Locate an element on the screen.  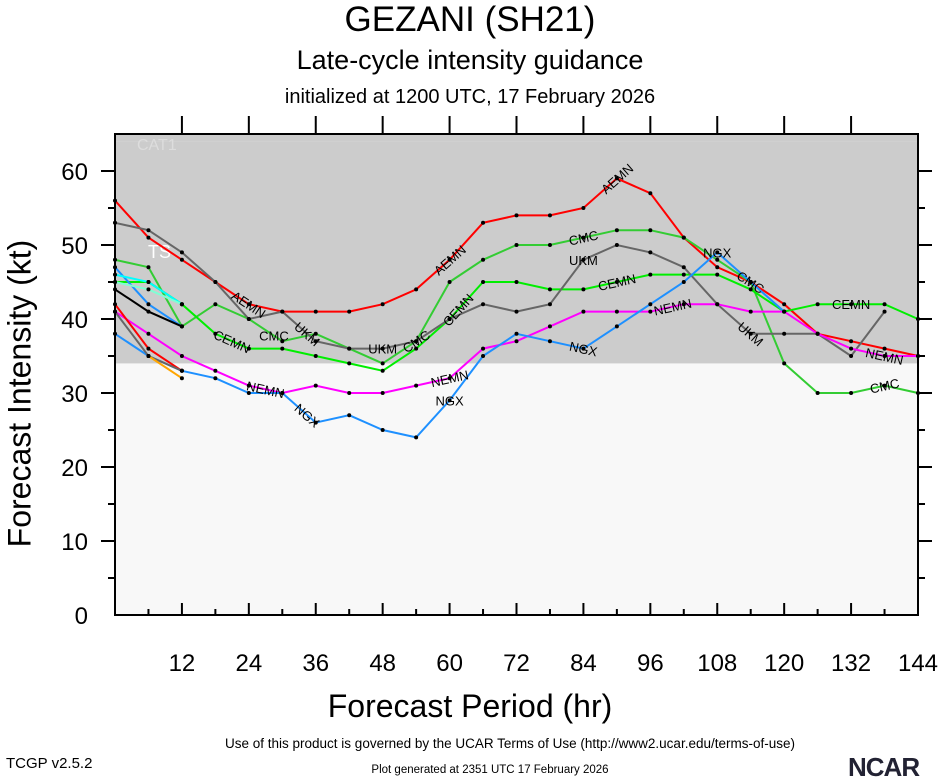
x-tick-label: 120 is located at coordinates (784, 663).